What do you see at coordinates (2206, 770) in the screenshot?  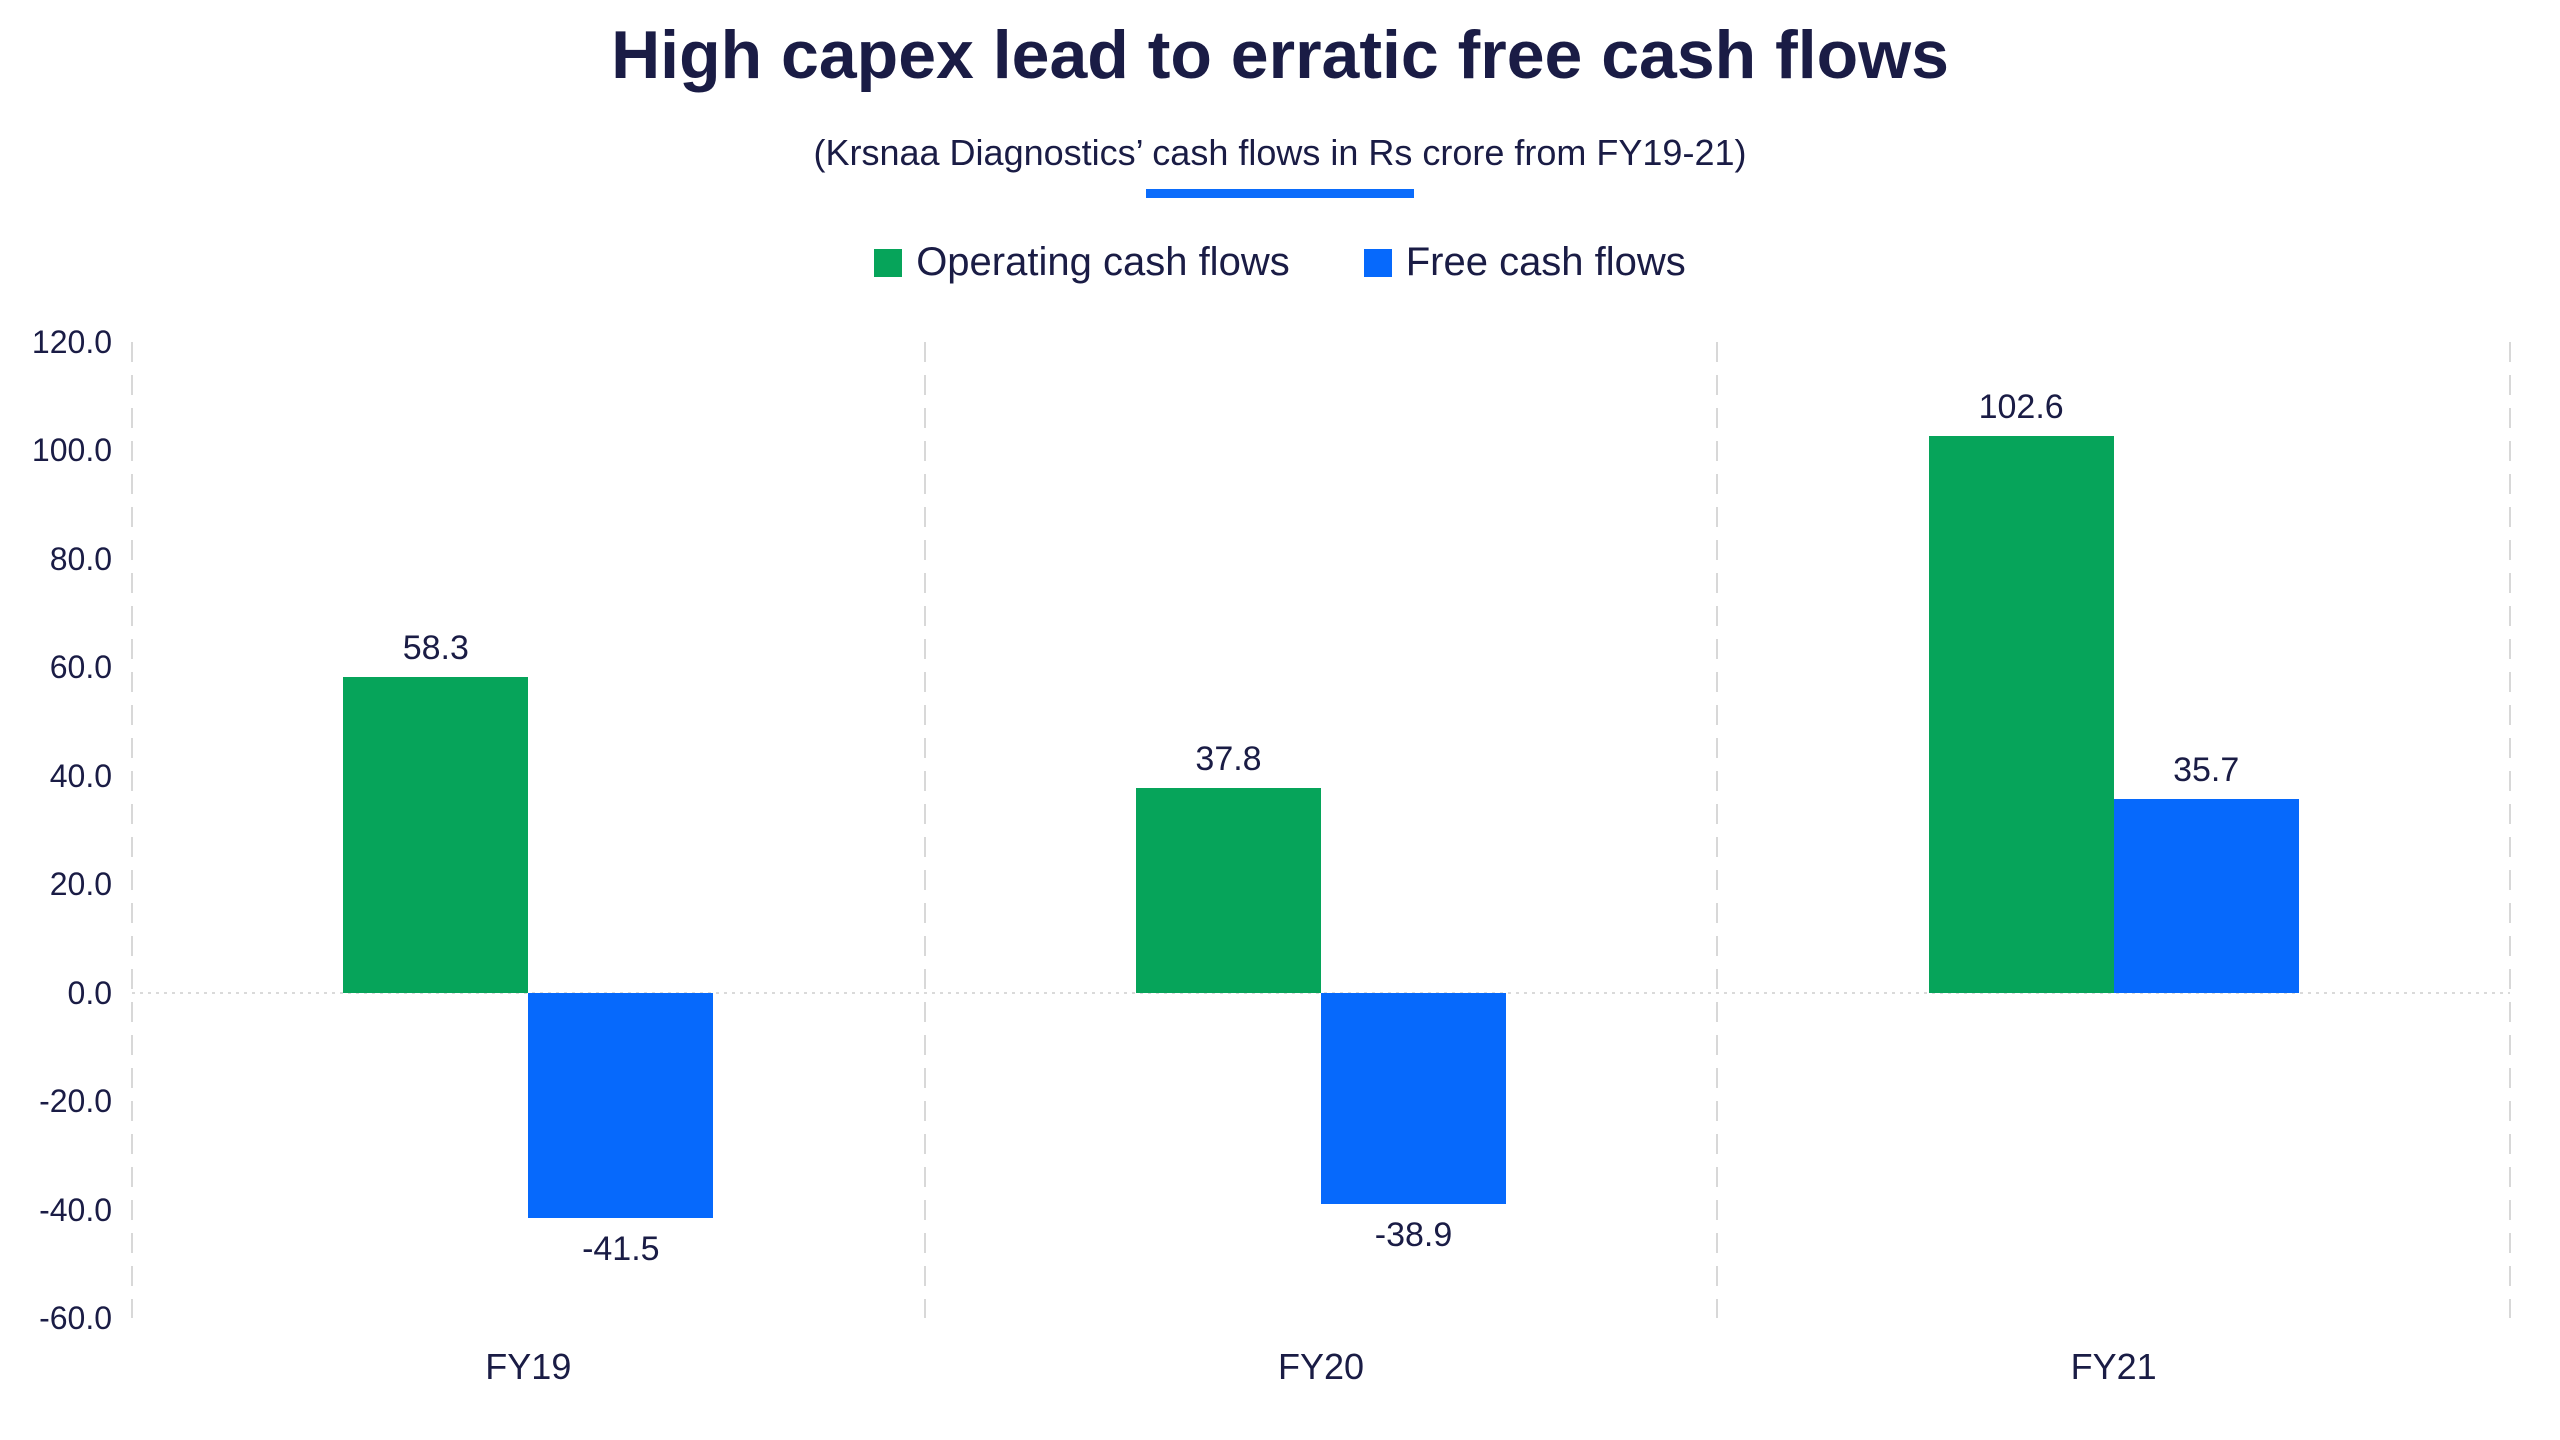 I see `data-label-FY21-free-cash-flows: 35.7` at bounding box center [2206, 770].